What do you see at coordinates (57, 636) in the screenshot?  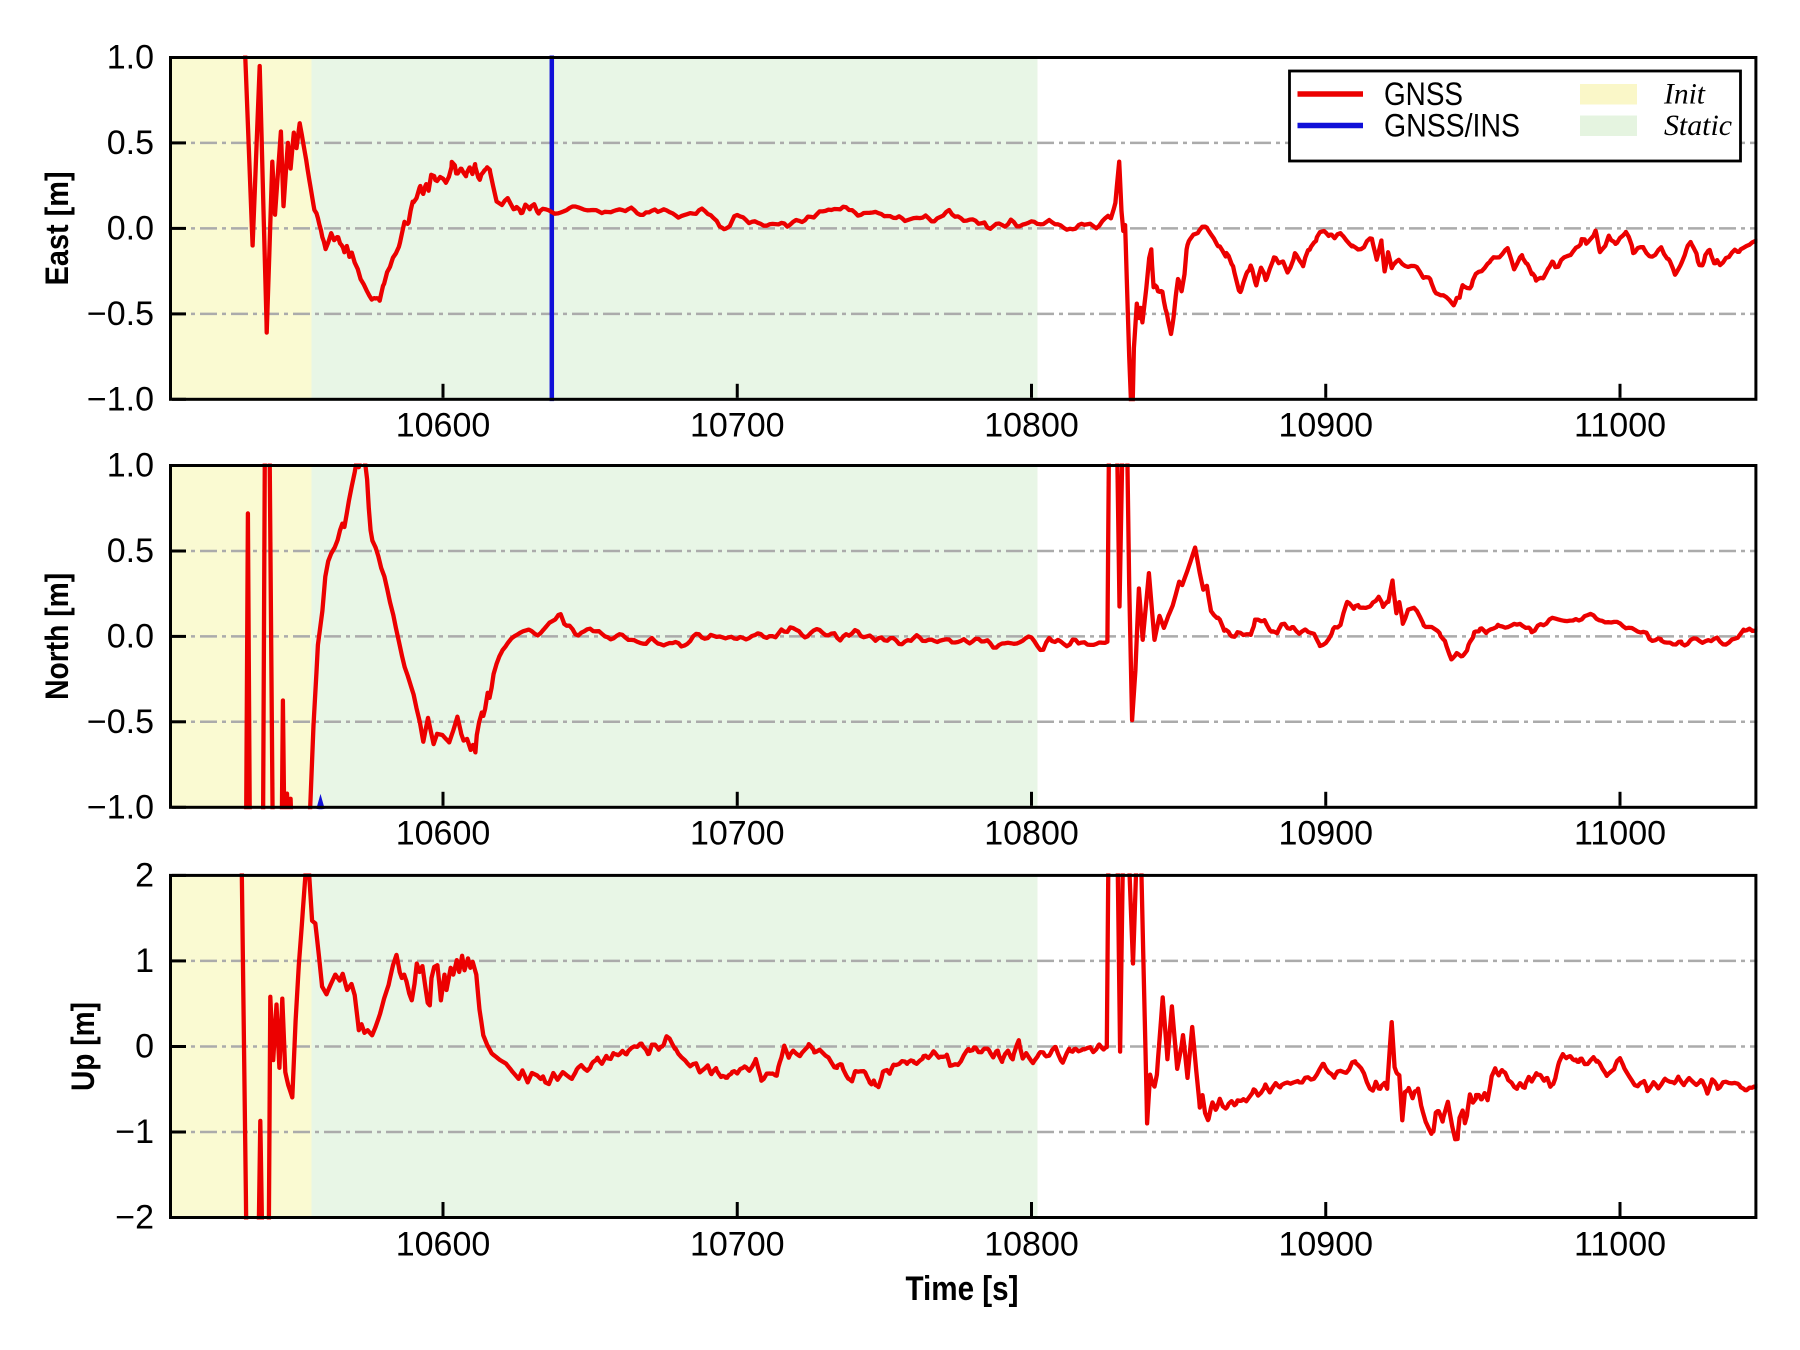 I see `svg-text: North [m]` at bounding box center [57, 636].